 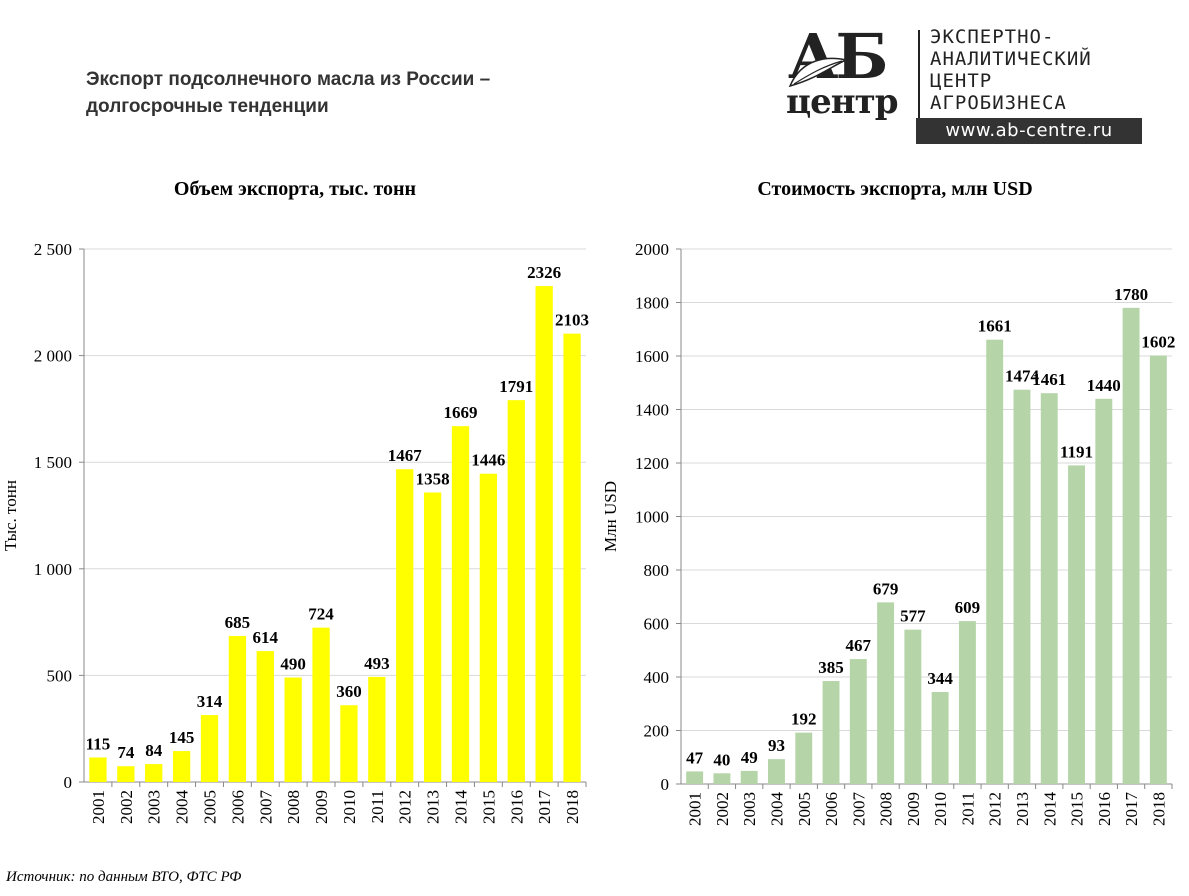 I want to click on value-data-label: 609, so click(x=968, y=607).